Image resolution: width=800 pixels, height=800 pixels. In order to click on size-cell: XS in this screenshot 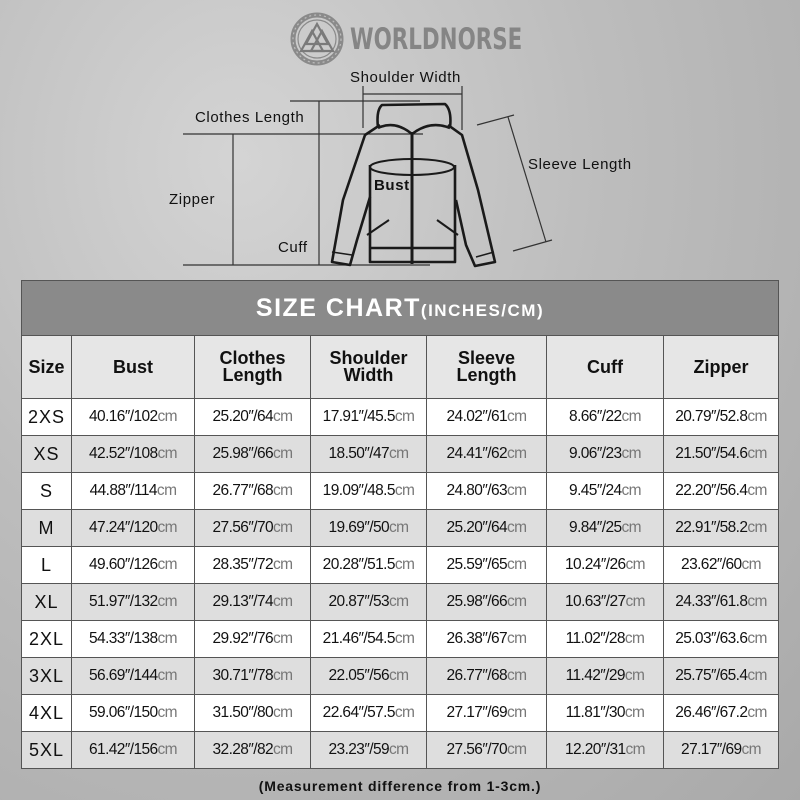, I will do `click(46, 454)`.